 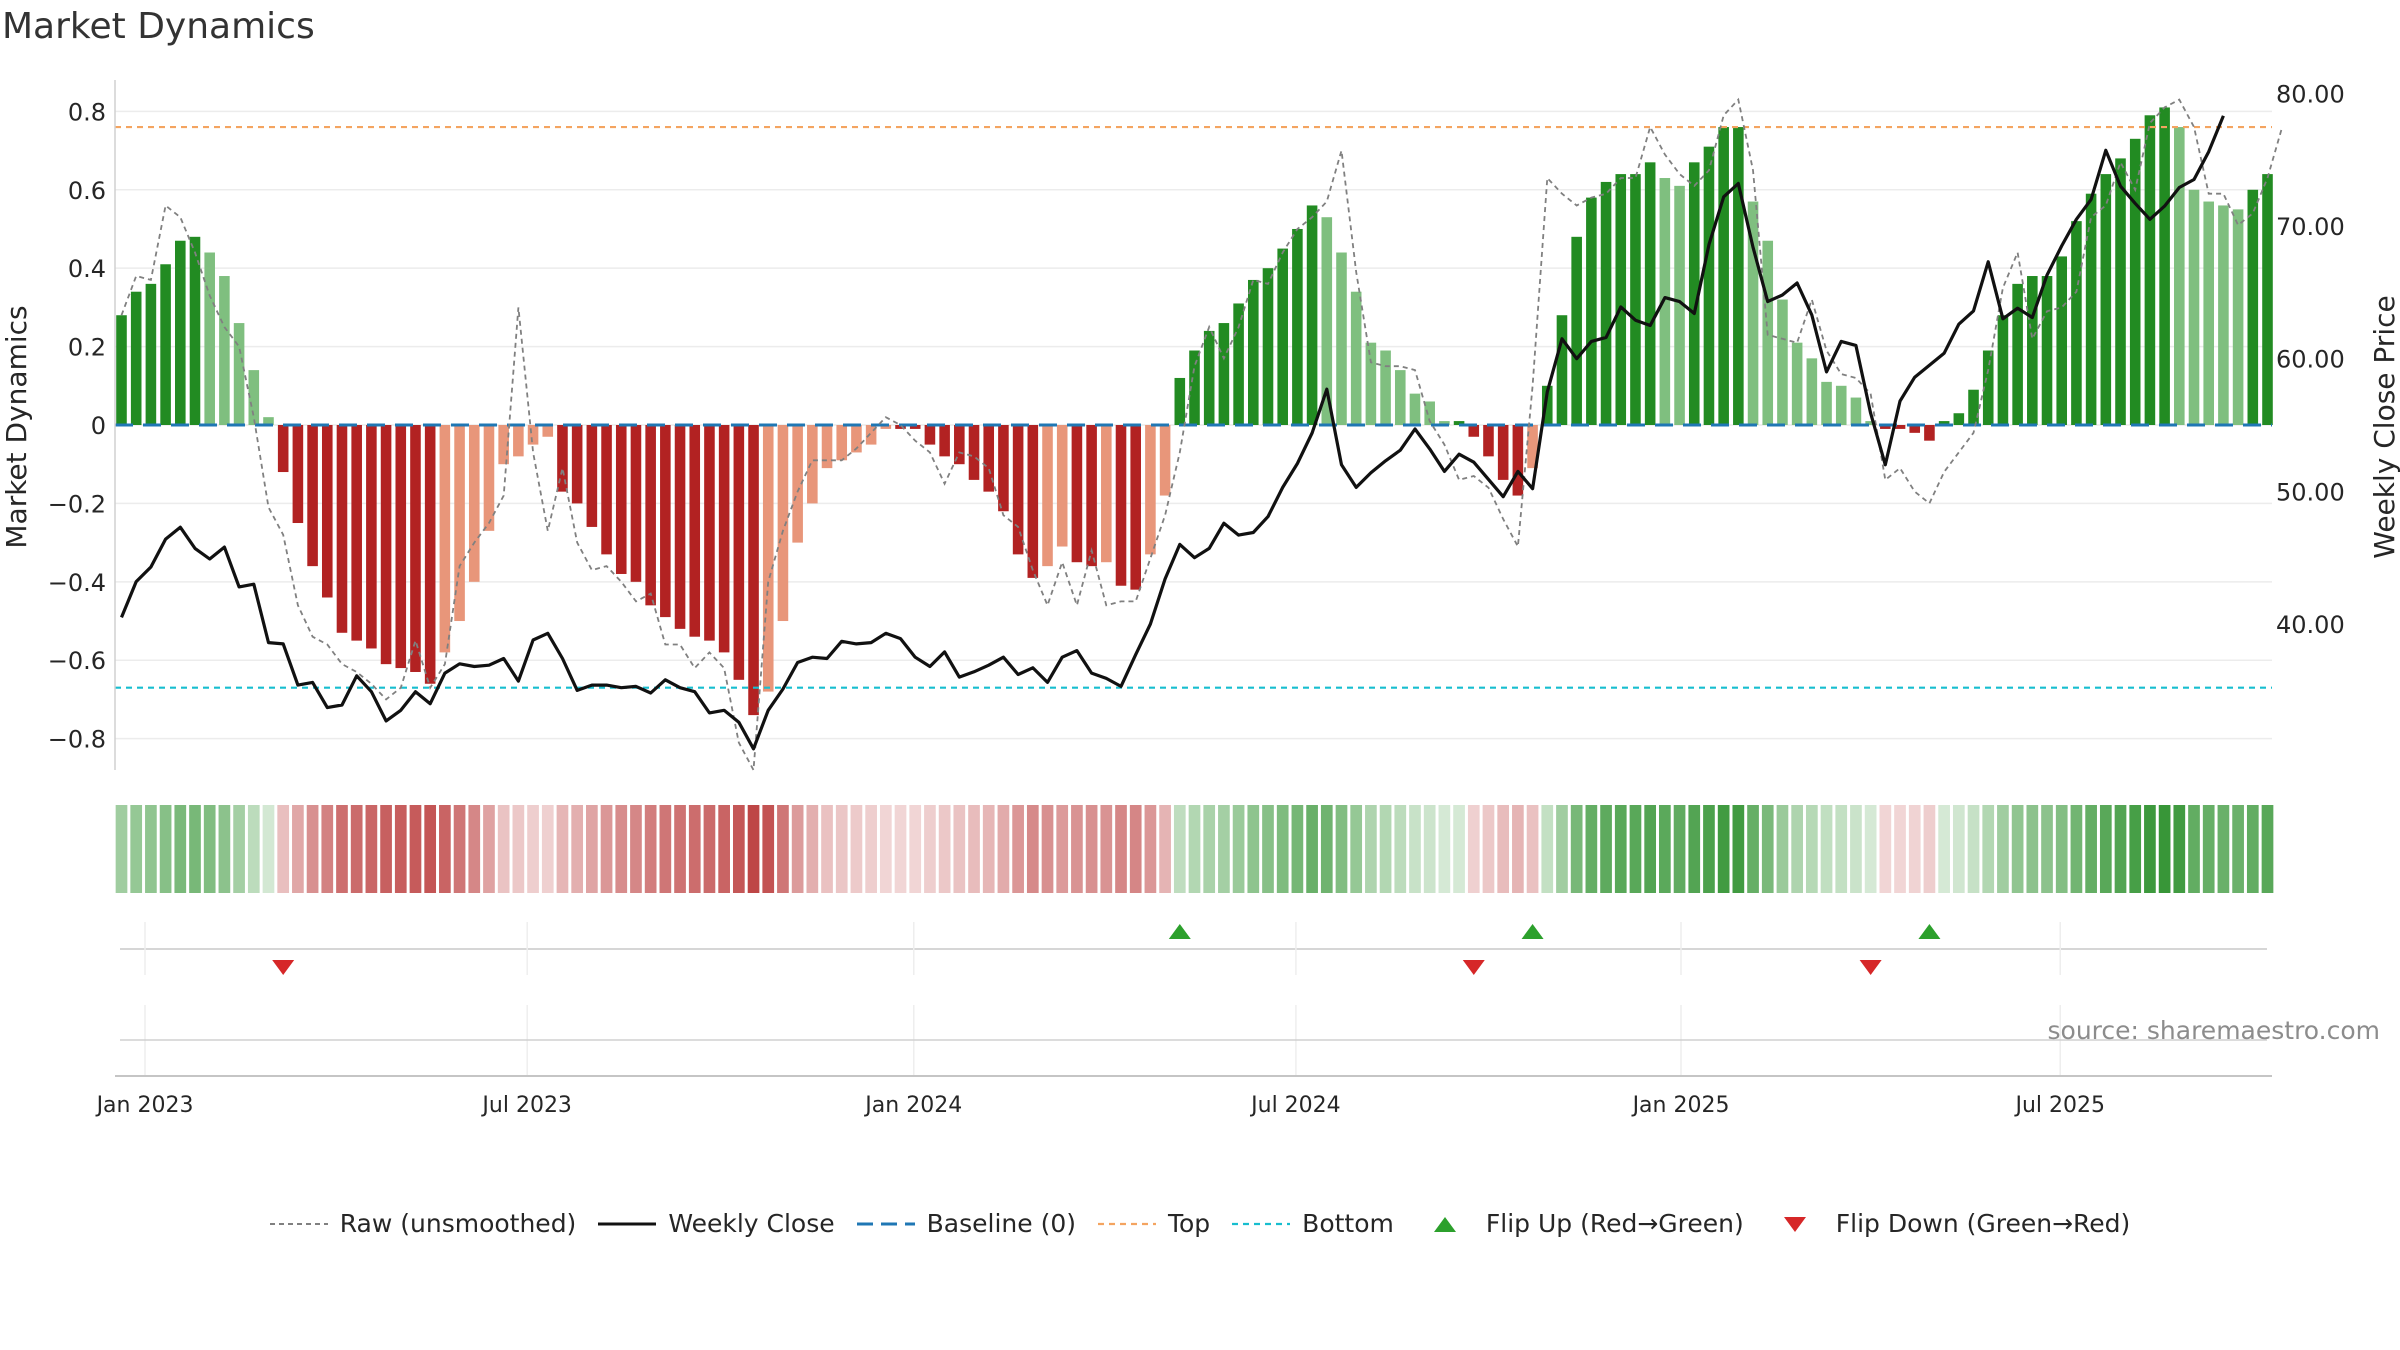 What do you see at coordinates (1580, 1223) in the screenshot?
I see `legend-item-flip-up: Flip Up (Red→Green)` at bounding box center [1580, 1223].